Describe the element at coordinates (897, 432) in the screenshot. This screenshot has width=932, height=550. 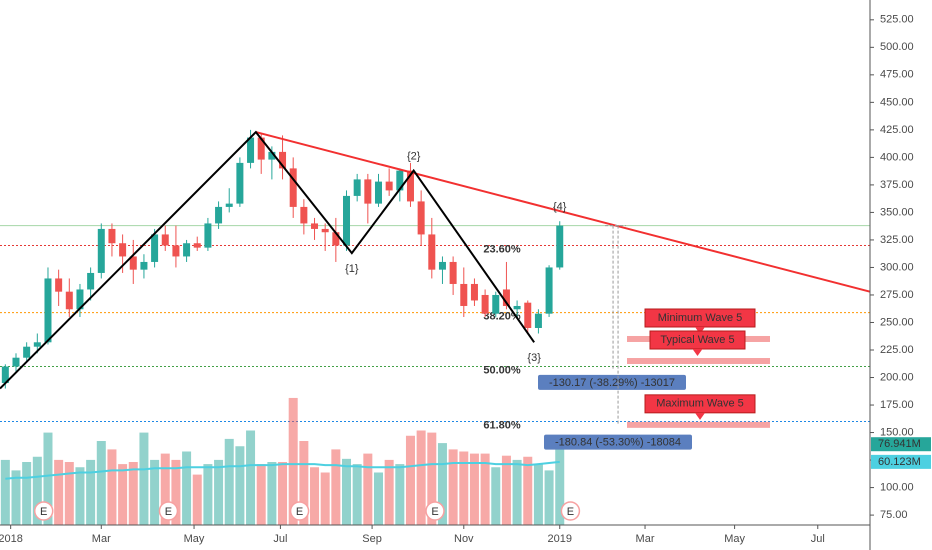
I see `y-tick-label: 150.00` at that location.